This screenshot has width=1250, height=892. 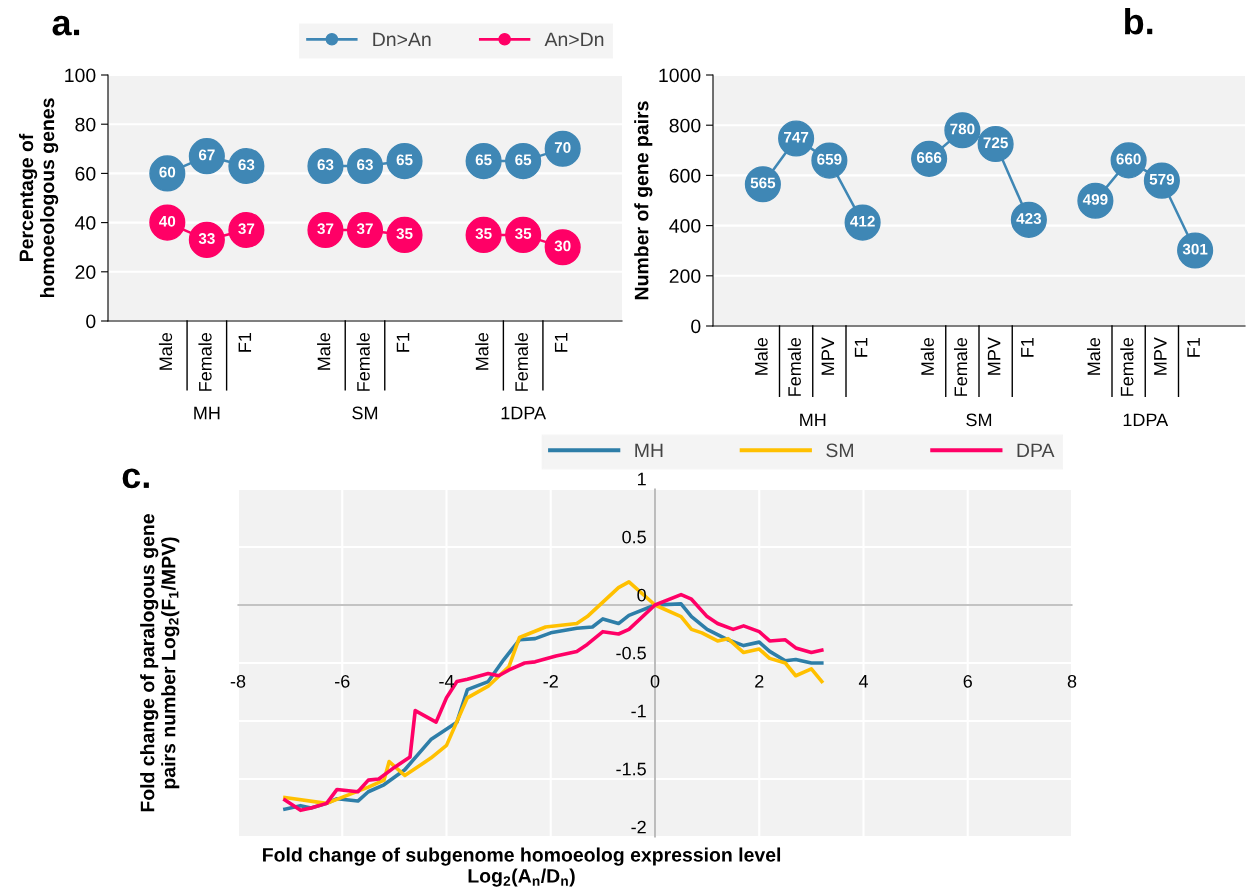 I want to click on y-axis-title: Fold change of paralogous gene pairs number Log$_{2}$(F$_{1}$/MPV), so click(x=160, y=663).